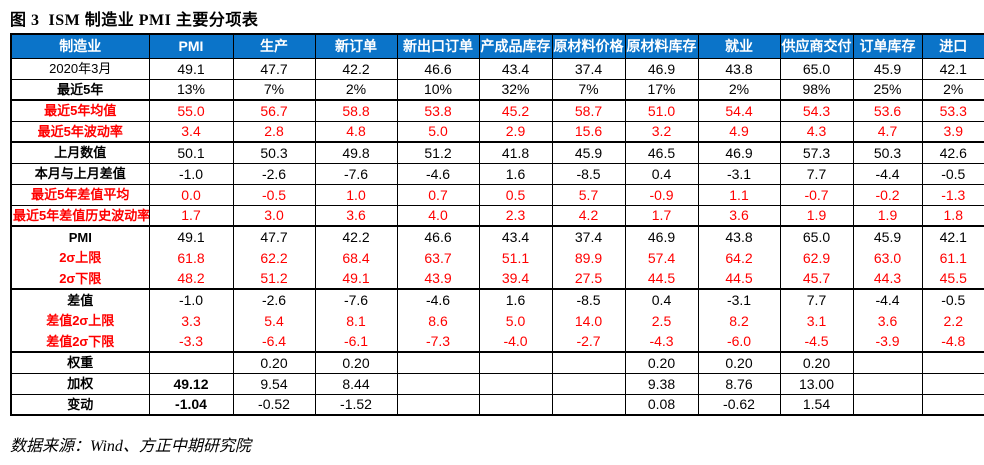  Describe the element at coordinates (661, 383) in the screenshot. I see `table-cell: 9.38` at that location.